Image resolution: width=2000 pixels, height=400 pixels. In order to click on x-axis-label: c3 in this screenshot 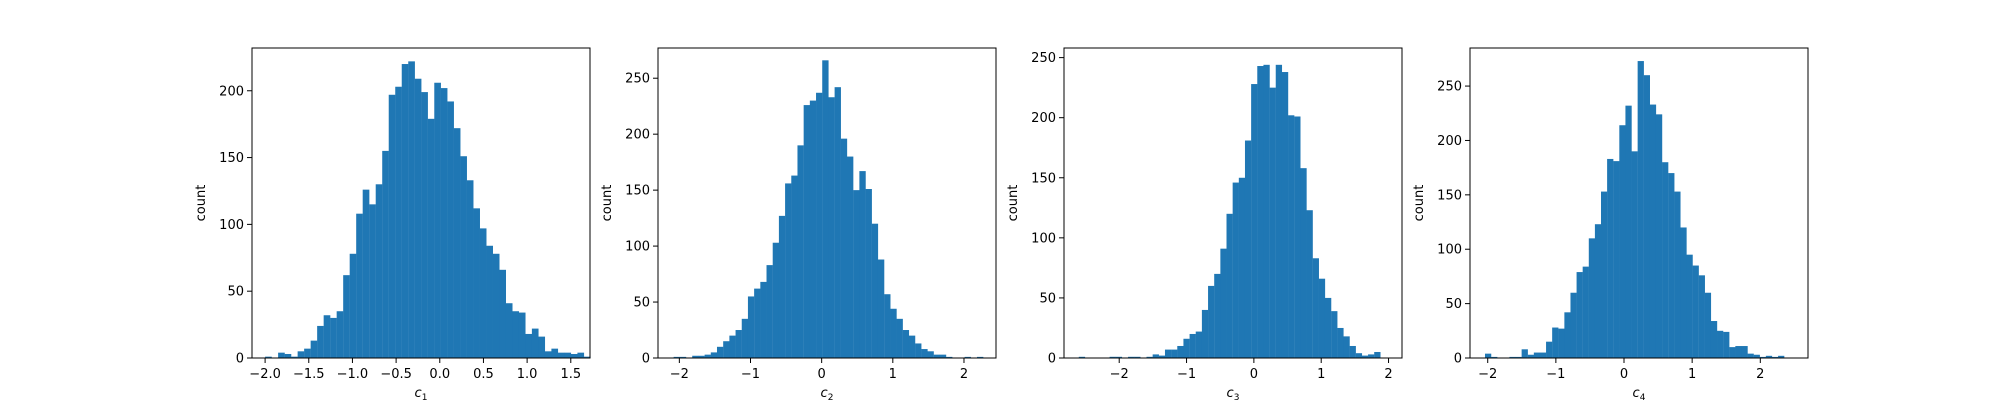, I will do `click(1233, 393)`.